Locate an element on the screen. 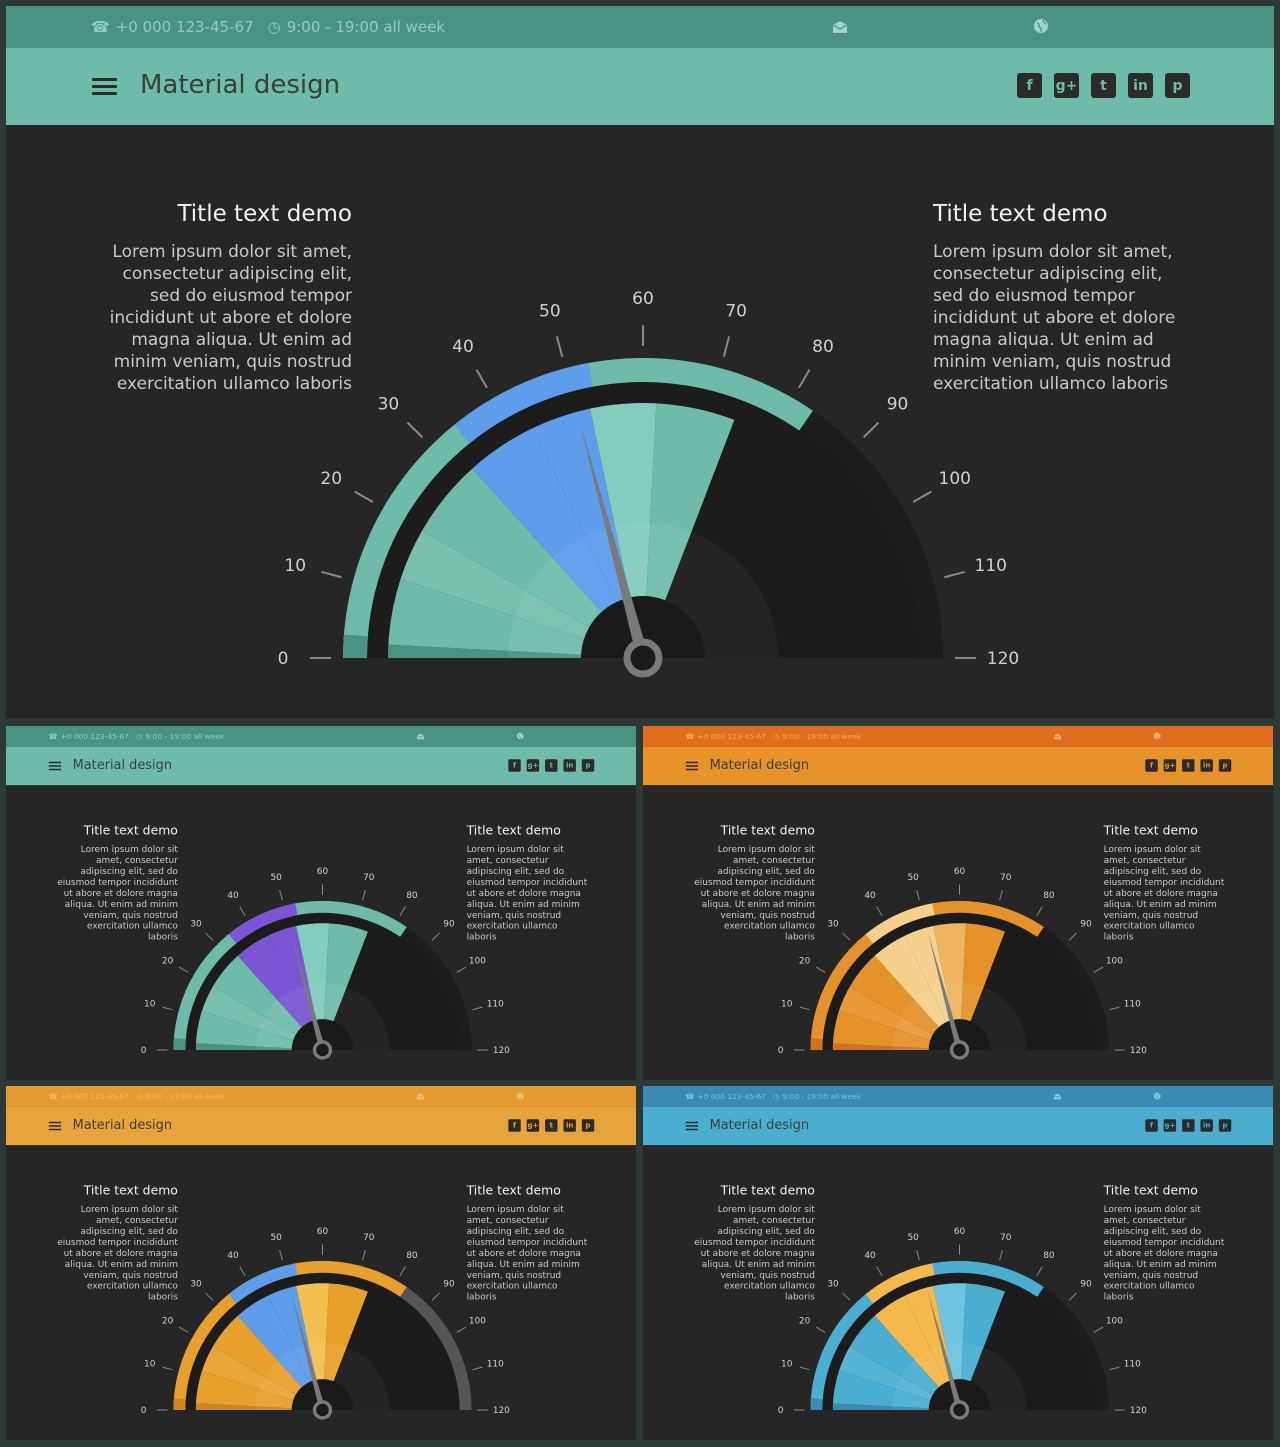  gauge-tick-label: 0 is located at coordinates (283, 659).